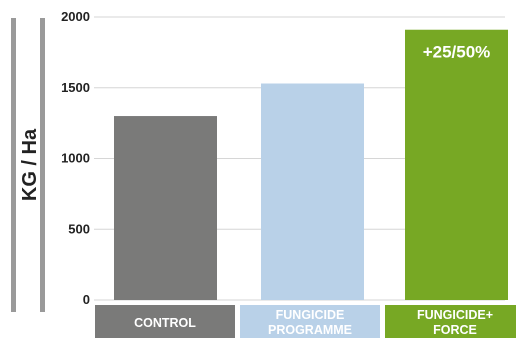 Image resolution: width=516 pixels, height=338 pixels. I want to click on data-label: +25/50%, so click(457, 52).